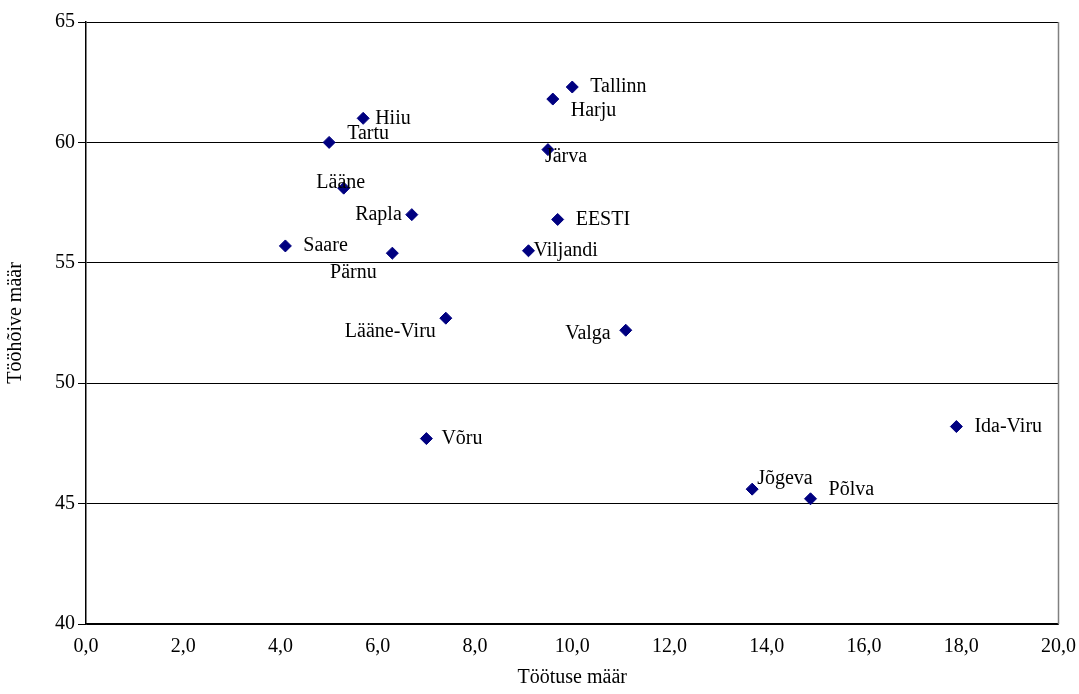 This screenshot has width=1079, height=694. I want to click on y-tick-label: 65, so click(65, 20).